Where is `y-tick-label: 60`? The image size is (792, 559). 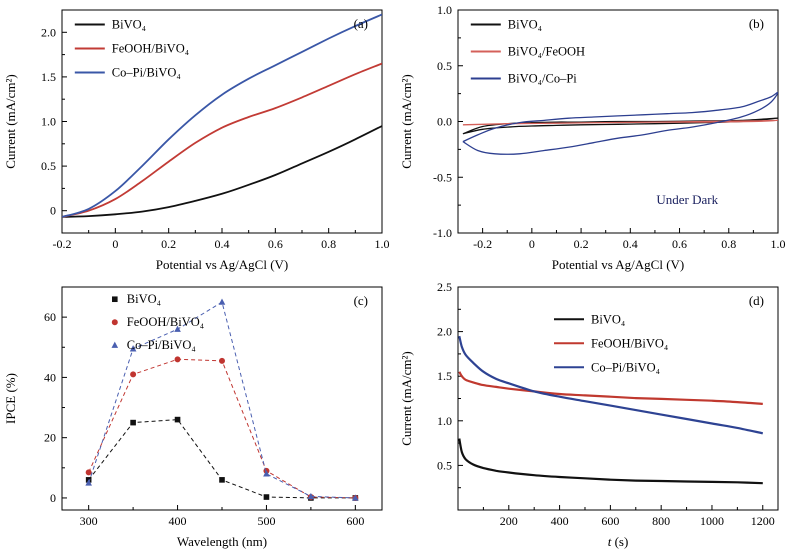
y-tick-label: 60 is located at coordinates (50, 317).